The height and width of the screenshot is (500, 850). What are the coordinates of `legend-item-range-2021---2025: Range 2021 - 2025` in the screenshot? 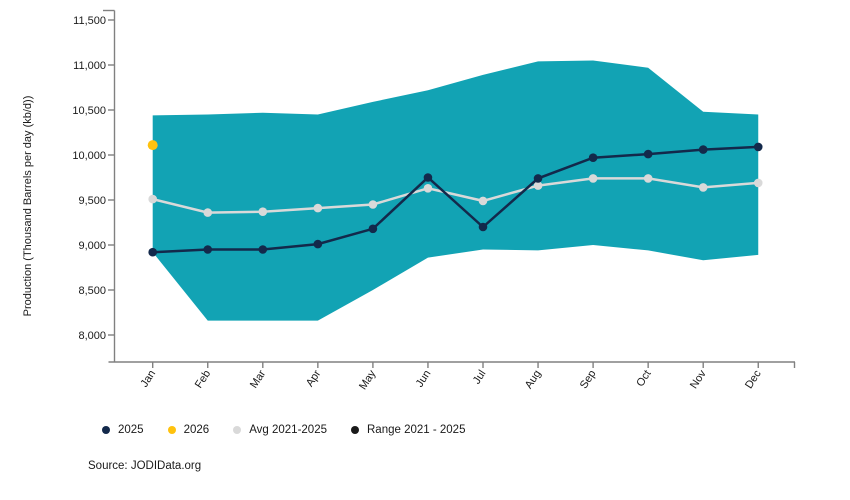 It's located at (408, 430).